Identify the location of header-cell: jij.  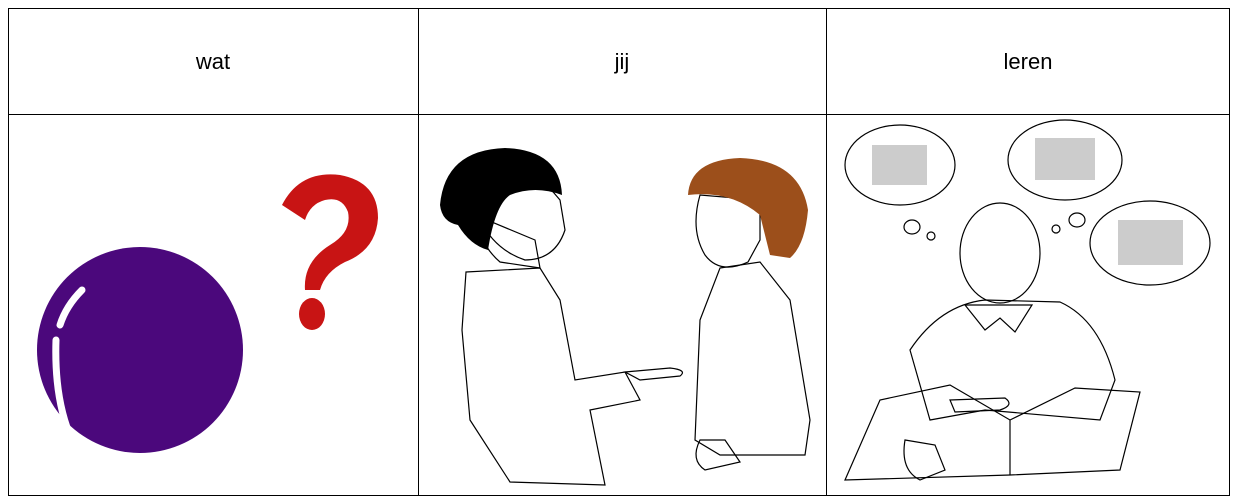
(622, 61).